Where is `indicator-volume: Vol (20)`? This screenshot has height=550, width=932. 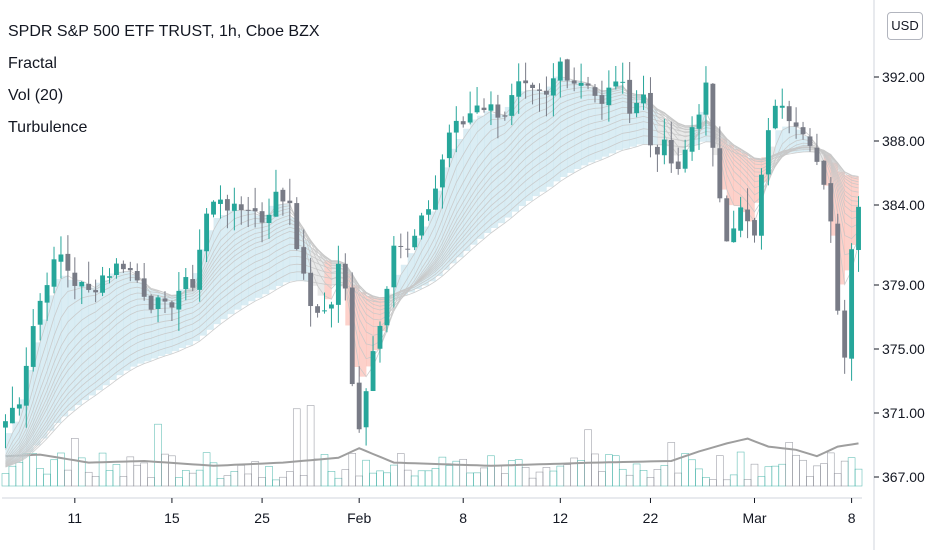
indicator-volume: Vol (20) is located at coordinates (36, 95).